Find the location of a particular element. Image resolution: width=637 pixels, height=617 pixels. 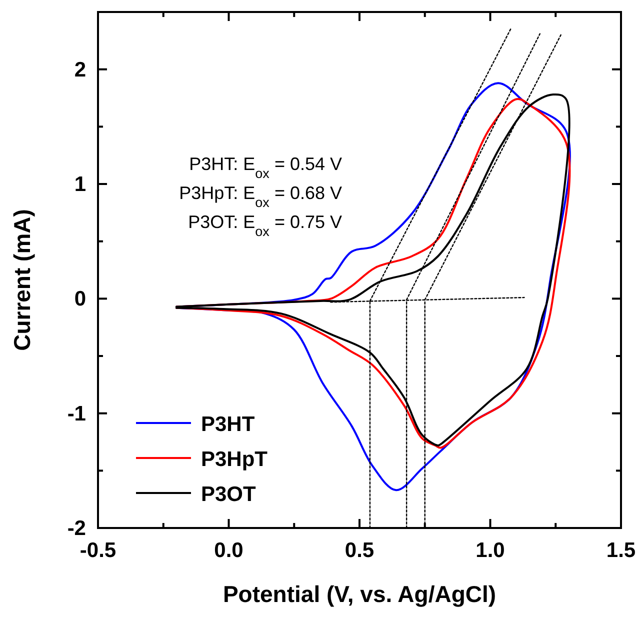

y-tick-label: -2 is located at coordinates (76, 528).